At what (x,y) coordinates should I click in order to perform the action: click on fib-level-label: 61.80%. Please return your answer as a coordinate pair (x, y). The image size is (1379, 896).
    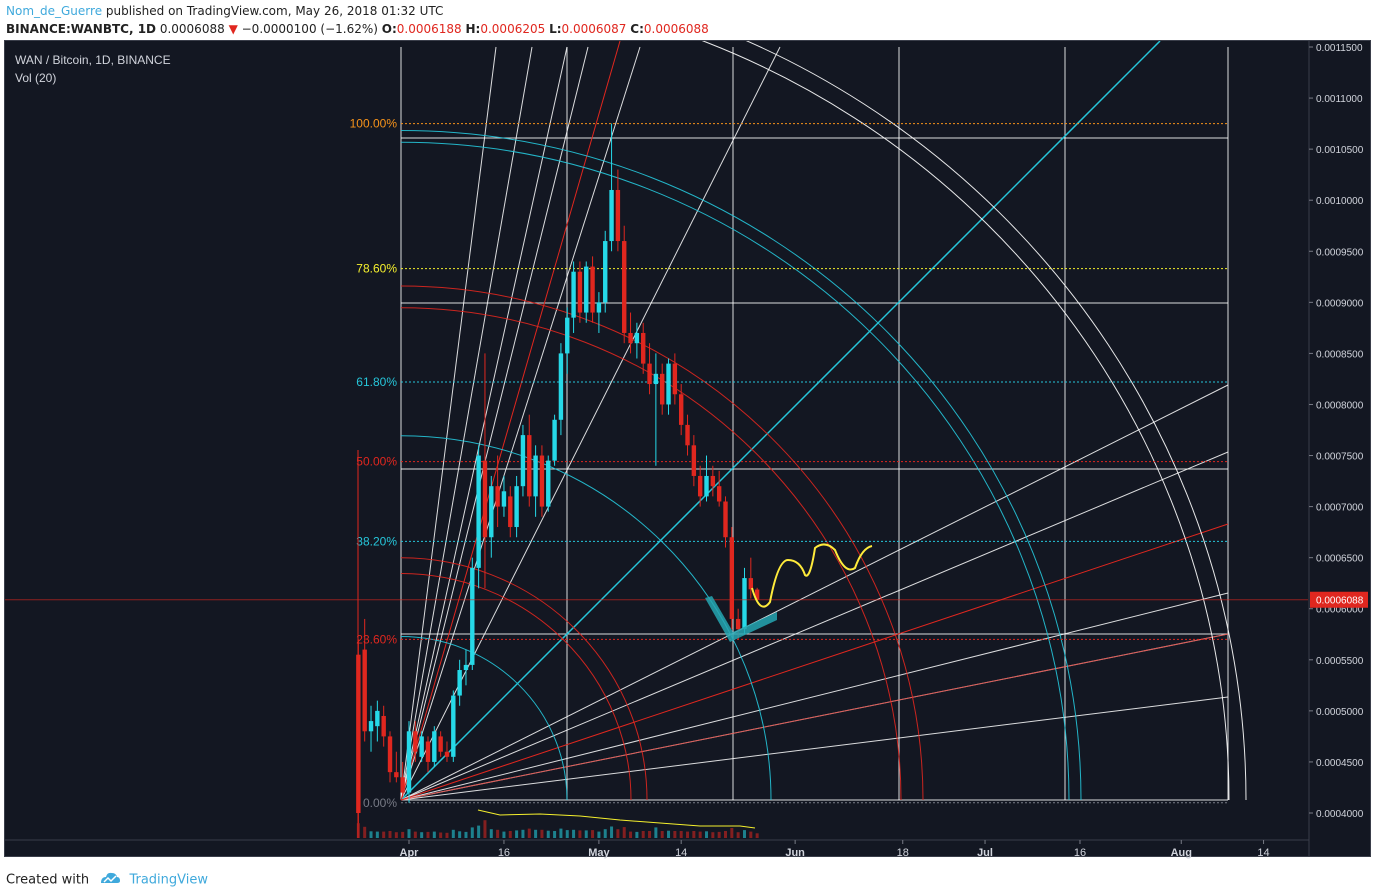
    Looking at the image, I should click on (376, 382).